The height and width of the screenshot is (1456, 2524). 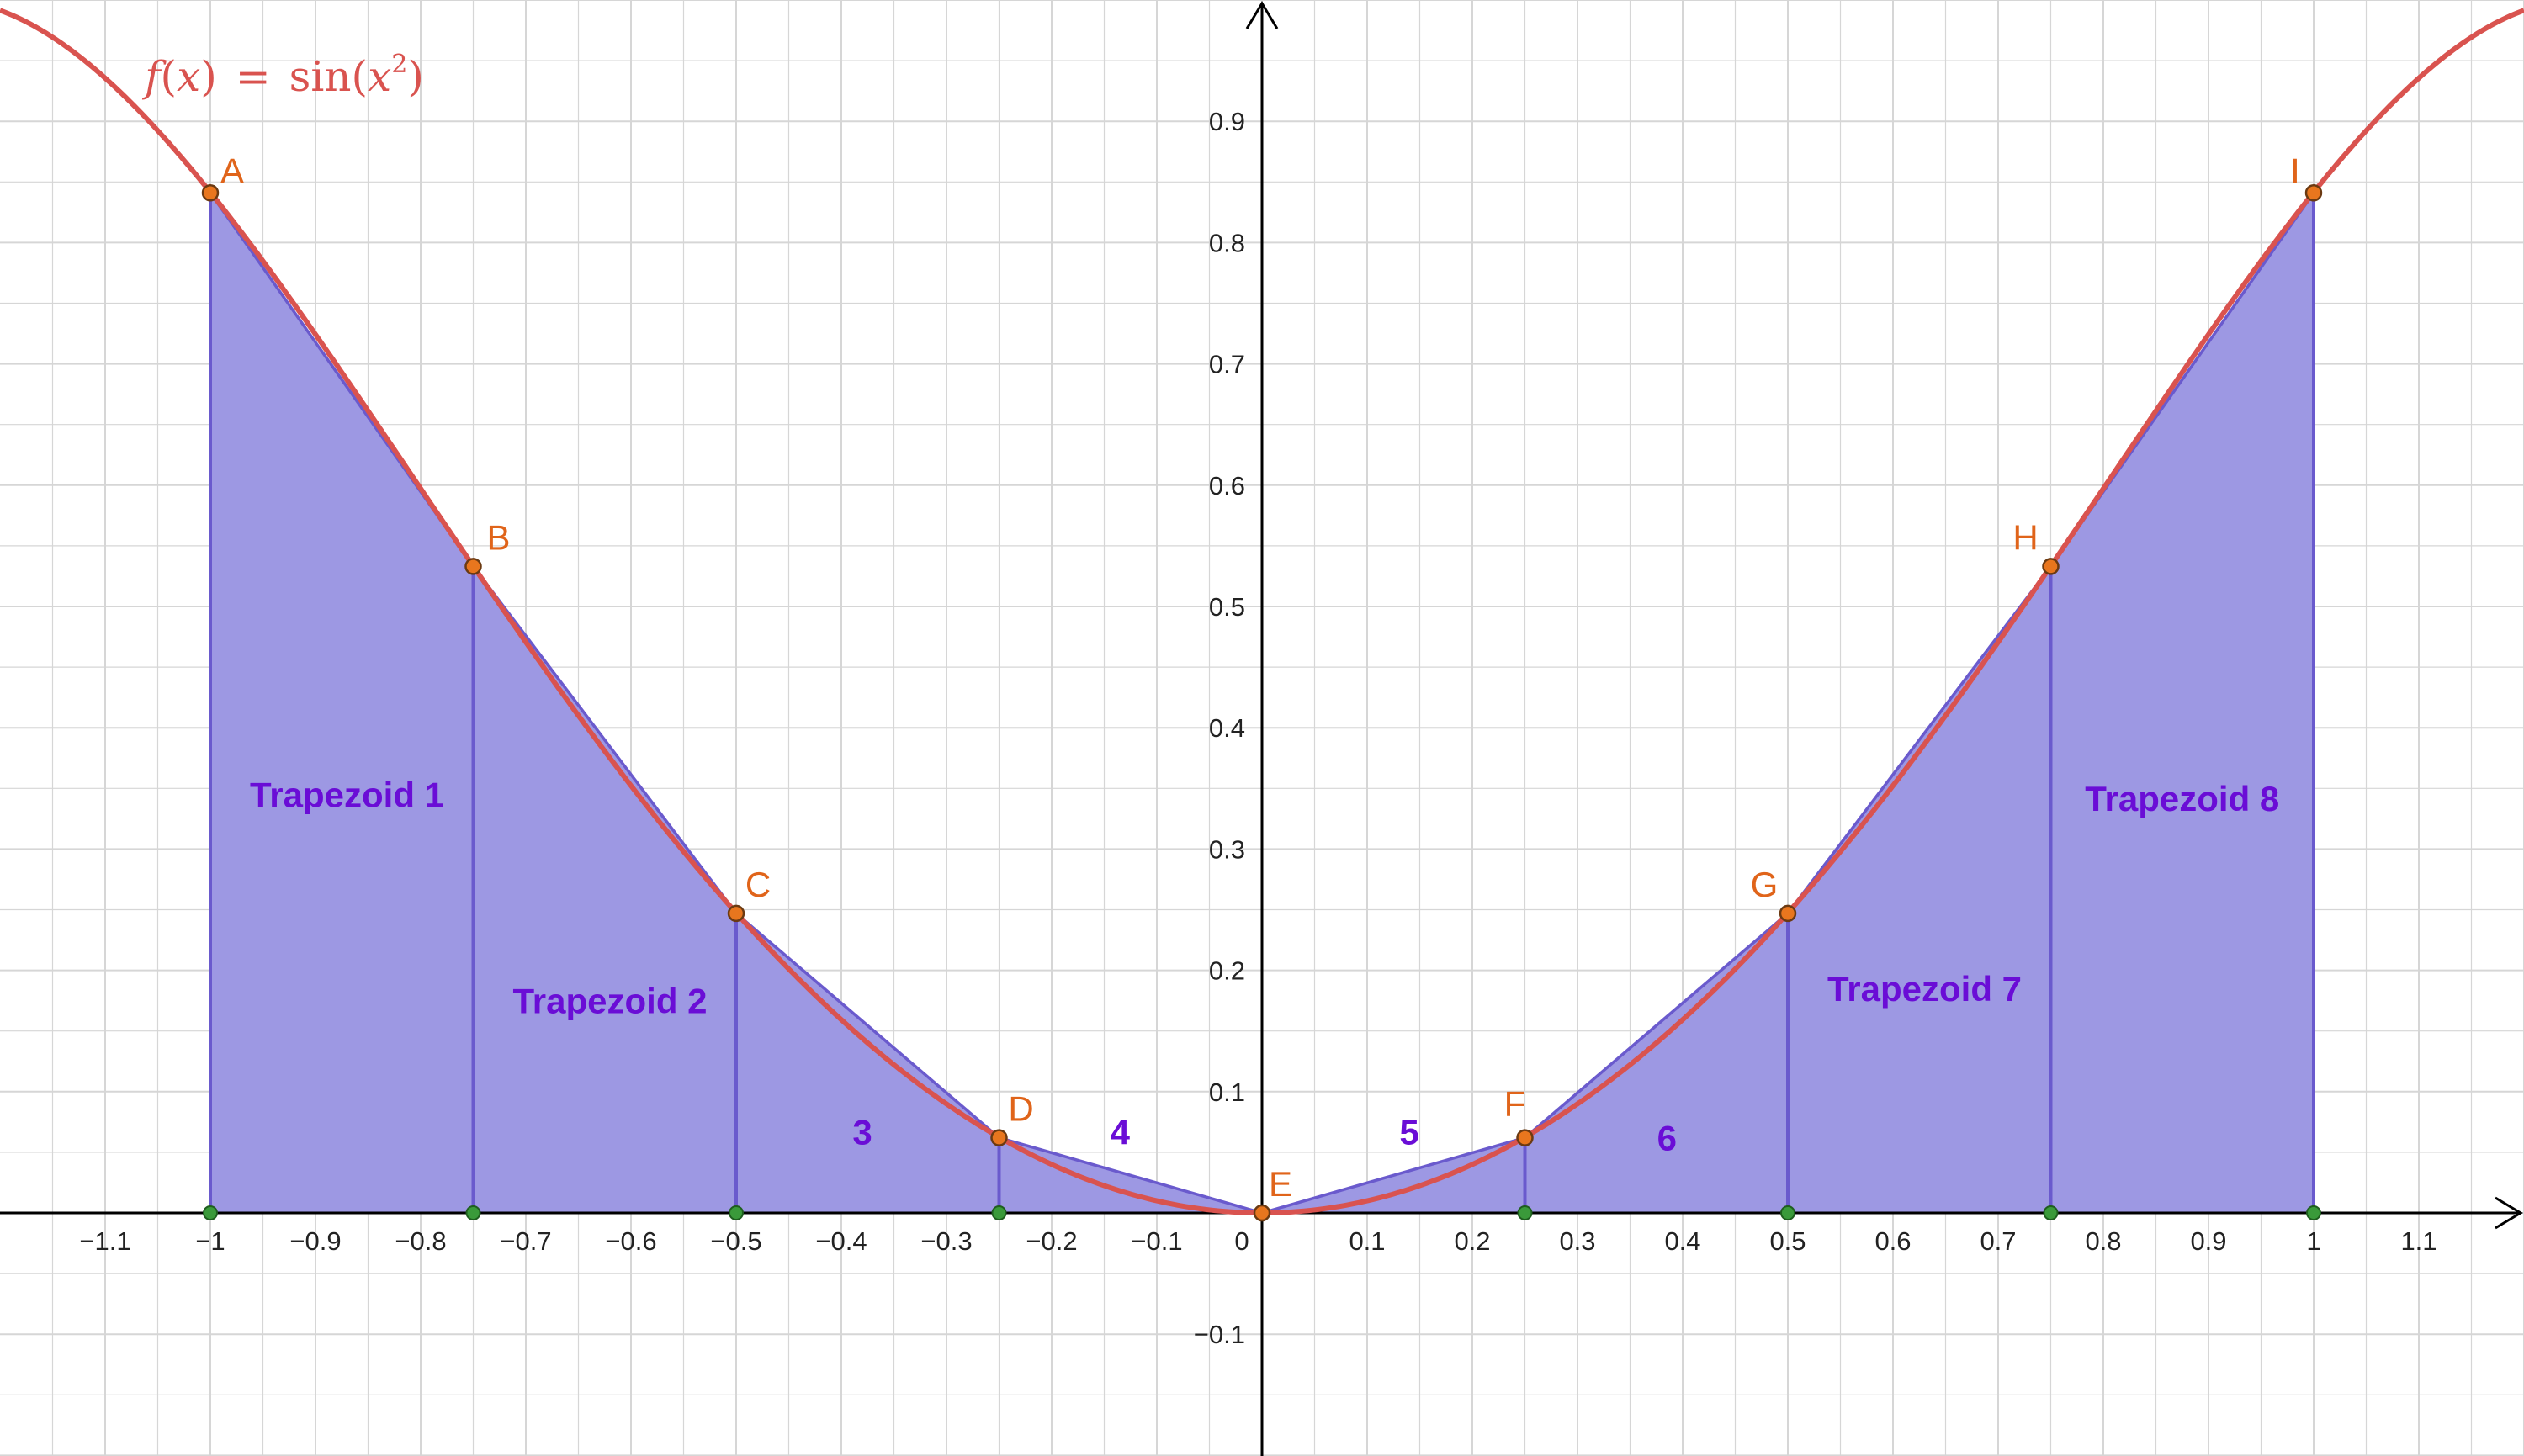 I want to click on x-axis-arrow, so click(x=2509, y=1213).